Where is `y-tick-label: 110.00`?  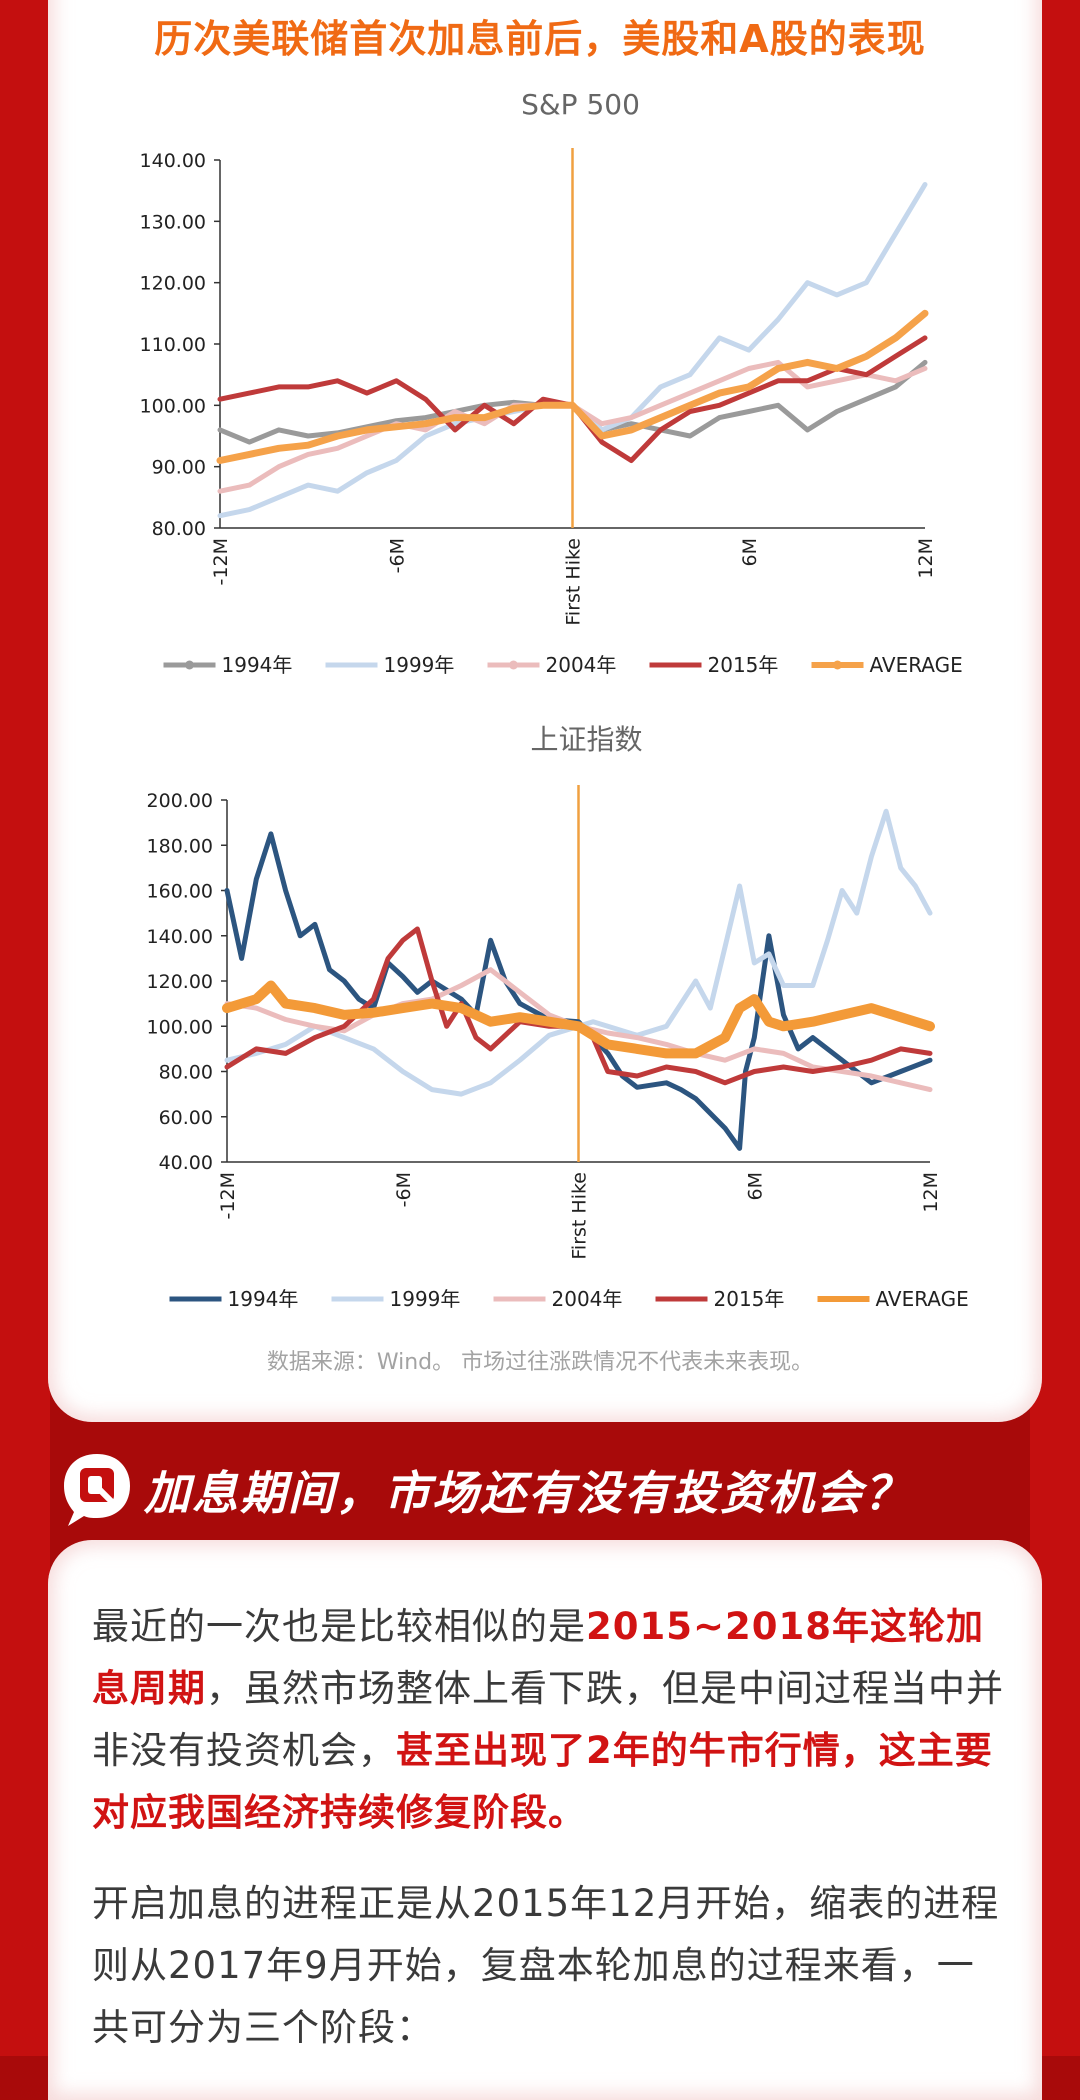
y-tick-label: 110.00 is located at coordinates (173, 345).